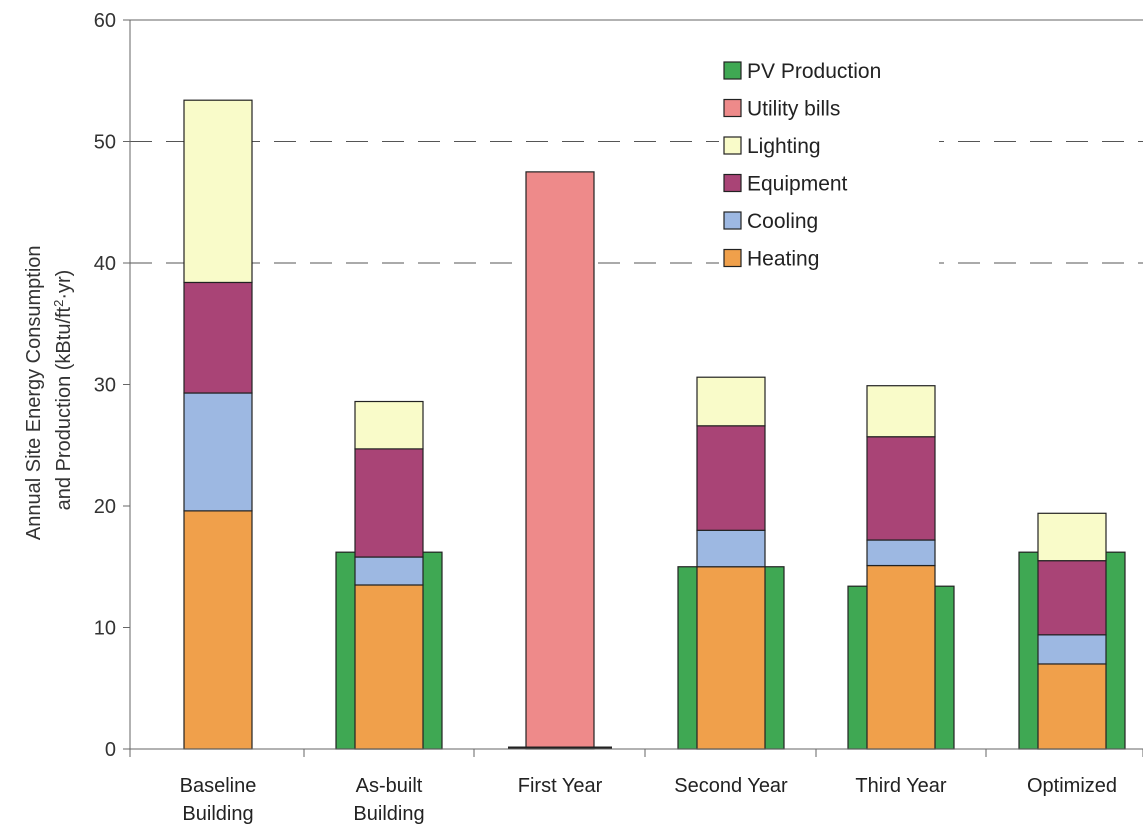 The height and width of the screenshot is (829, 1143). What do you see at coordinates (105, 264) in the screenshot?
I see `y-tick-label-40: 40` at bounding box center [105, 264].